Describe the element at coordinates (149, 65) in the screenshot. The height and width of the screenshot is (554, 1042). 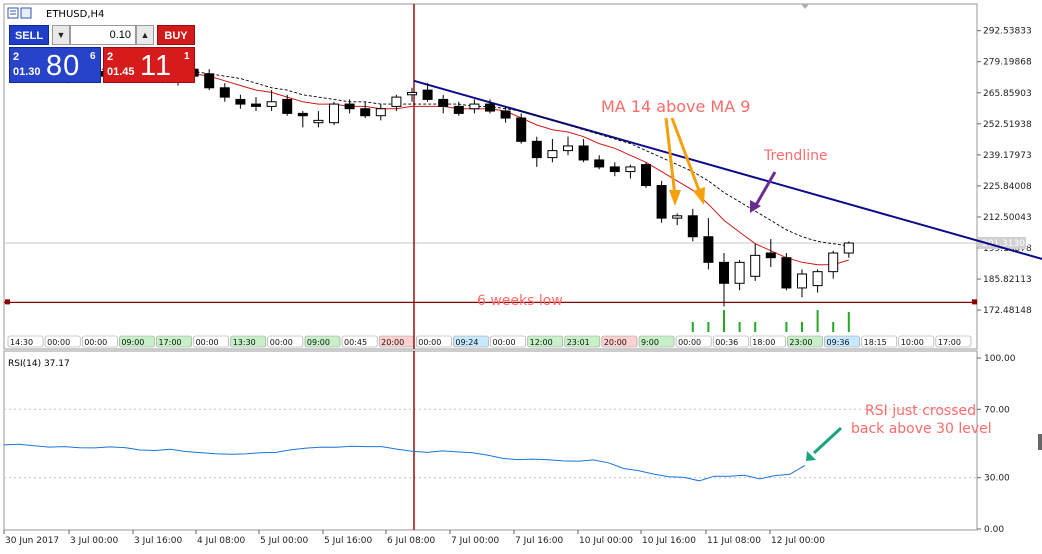
I see `ask-price-box: 2 01.45 11 1` at that location.